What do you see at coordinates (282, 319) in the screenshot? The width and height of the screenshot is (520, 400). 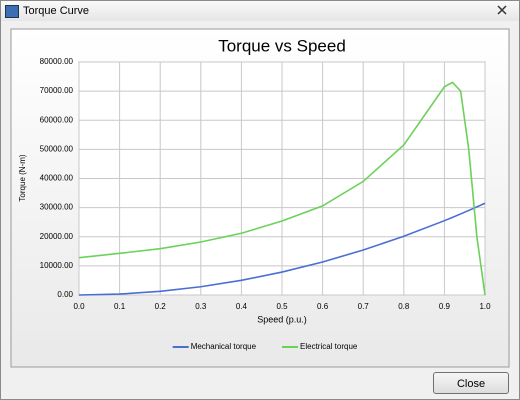 I see `x-axis-label: Speed (p.u.)` at bounding box center [282, 319].